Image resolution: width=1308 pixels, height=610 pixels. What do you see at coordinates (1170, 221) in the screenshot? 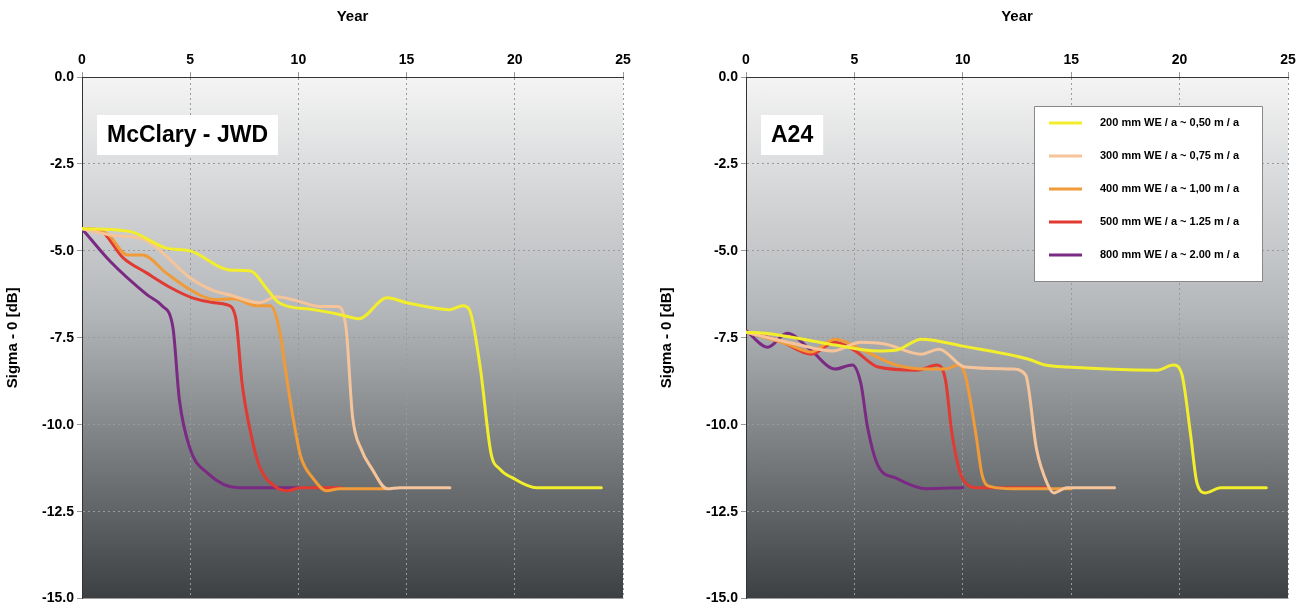
I see `legend-label: 500 mm WE / a ~ 1.25 m / a` at bounding box center [1170, 221].